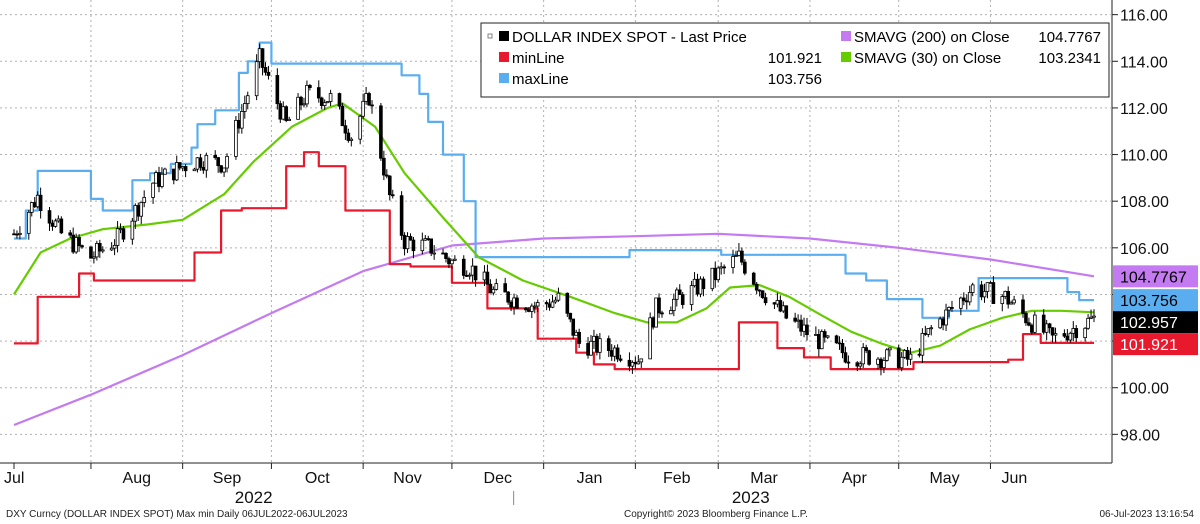 The height and width of the screenshot is (524, 1200). What do you see at coordinates (1015, 478) in the screenshot?
I see `x-tick-label: Jun` at bounding box center [1015, 478].